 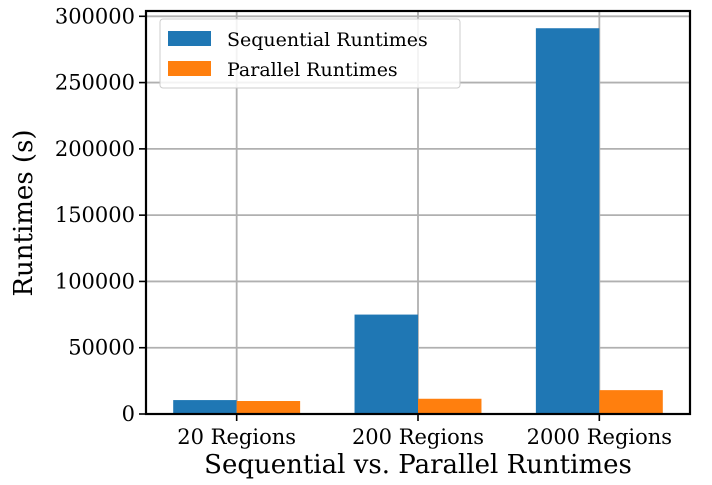 I want to click on legend-swatch-sequential, so click(x=189, y=38).